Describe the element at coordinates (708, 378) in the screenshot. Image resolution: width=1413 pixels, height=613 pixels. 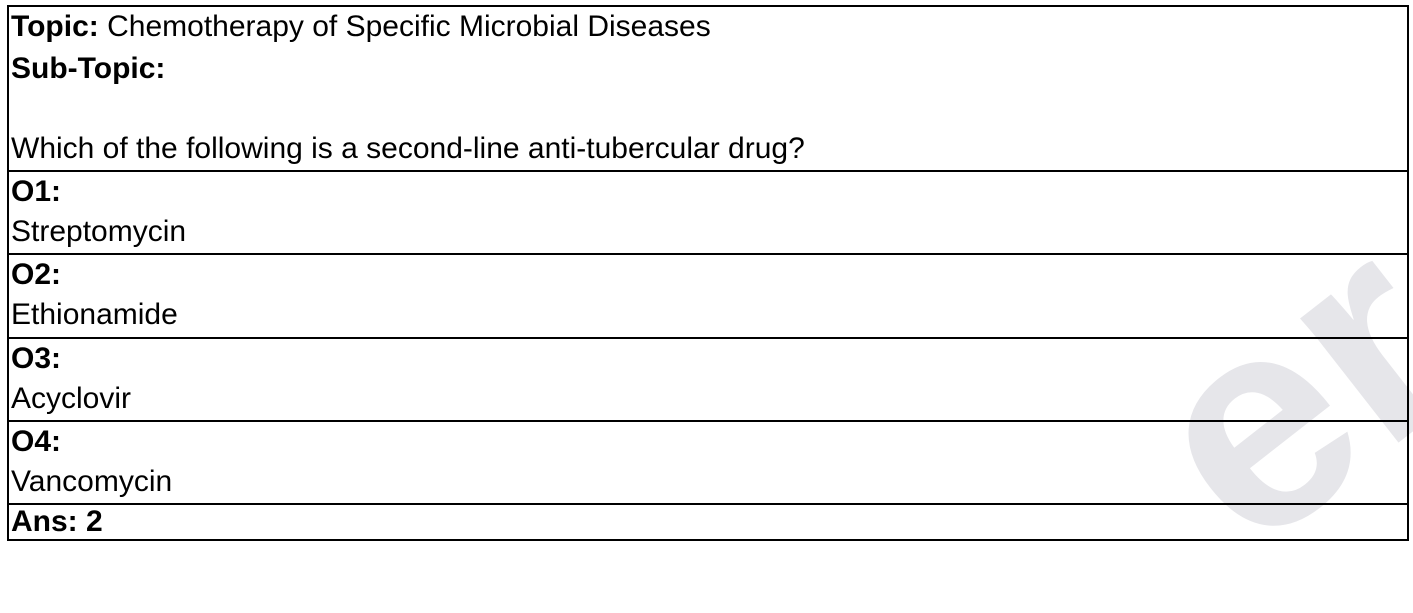
I see `option-3: O3: Acyclovir` at that location.